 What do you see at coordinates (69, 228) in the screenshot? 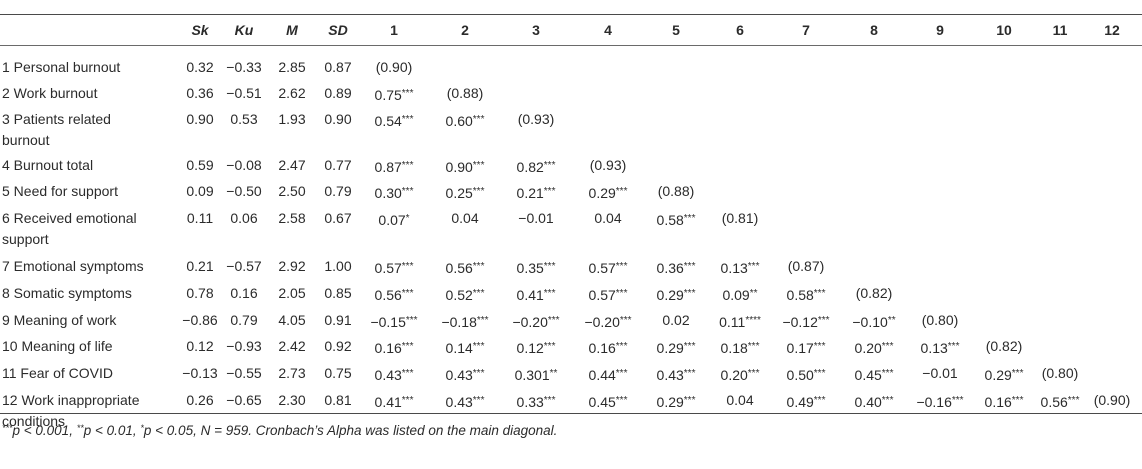
I see `row-label: 6 Received emotional support` at bounding box center [69, 228].